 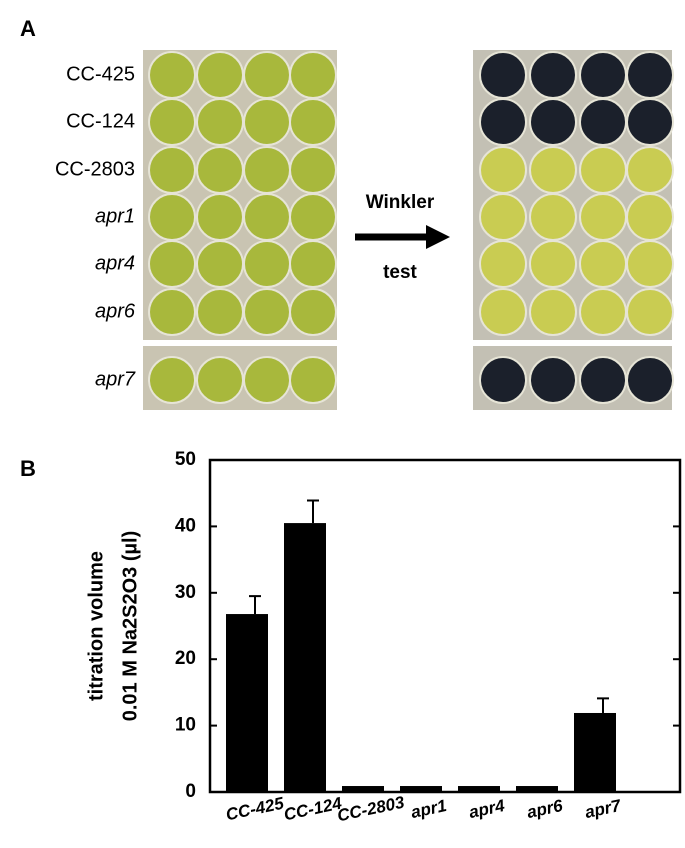 I want to click on y-tick-label: 10, so click(x=185, y=725).